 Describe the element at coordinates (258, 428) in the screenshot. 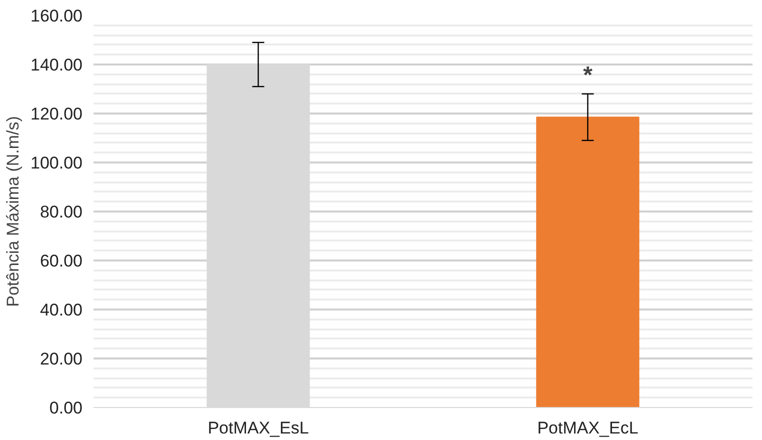

I see `x-tick-label: PotMAX_EsL` at that location.